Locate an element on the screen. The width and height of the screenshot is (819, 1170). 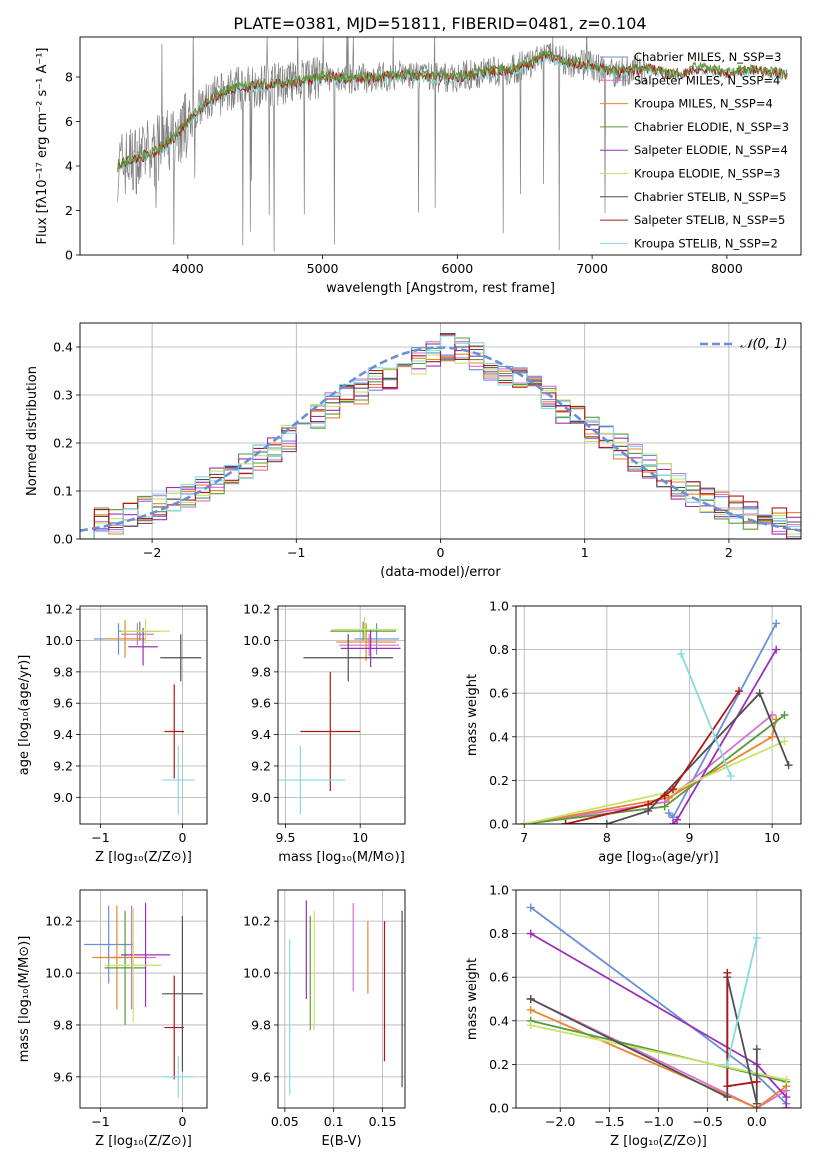
legend-entry: Chabrier MILES, N_SSP=3 is located at coordinates (707, 57).